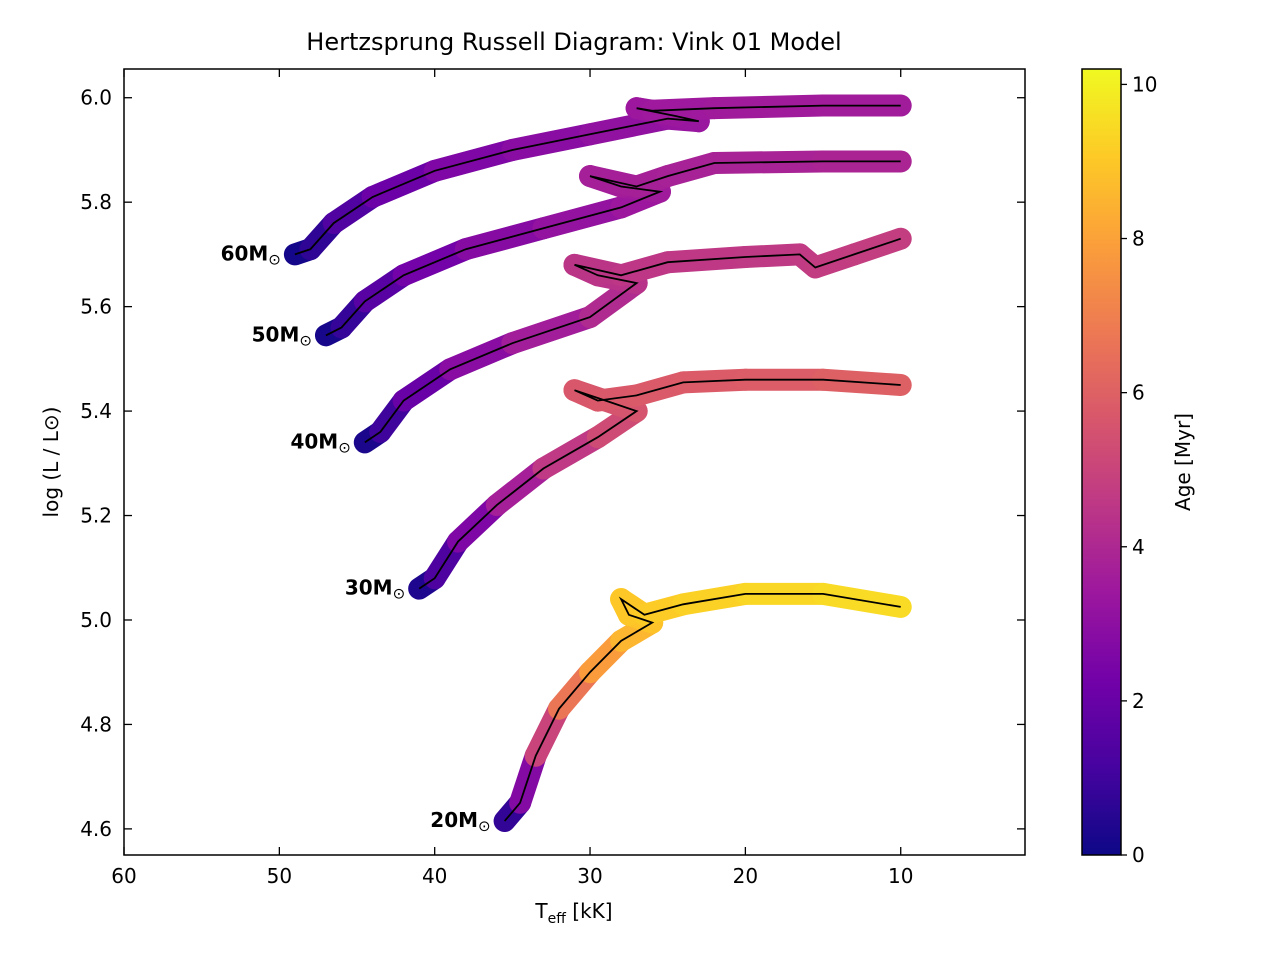 Image resolution: width=1280 pixels, height=960 pixels. I want to click on colorbar-tick-label: 6, so click(1138, 393).